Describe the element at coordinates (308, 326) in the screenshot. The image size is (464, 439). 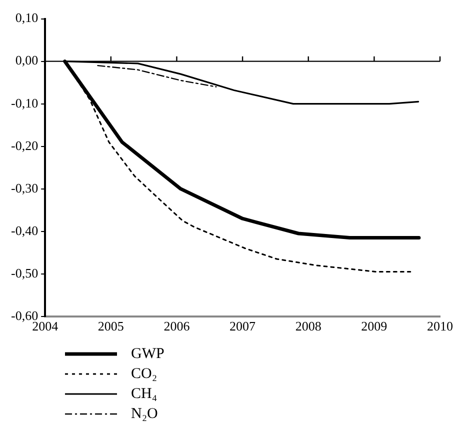
I see `x-tick-label: 2008` at that location.